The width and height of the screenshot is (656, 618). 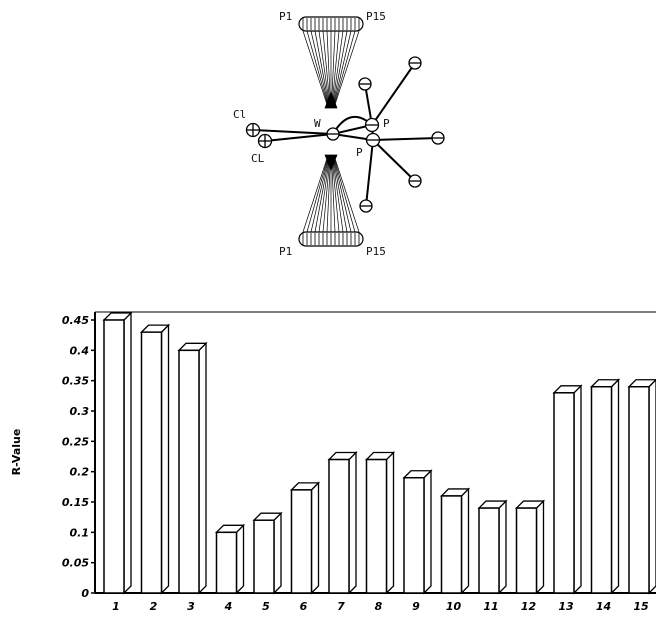 What do you see at coordinates (304, 606) in the screenshot?
I see `x-tick-label: 6` at bounding box center [304, 606].